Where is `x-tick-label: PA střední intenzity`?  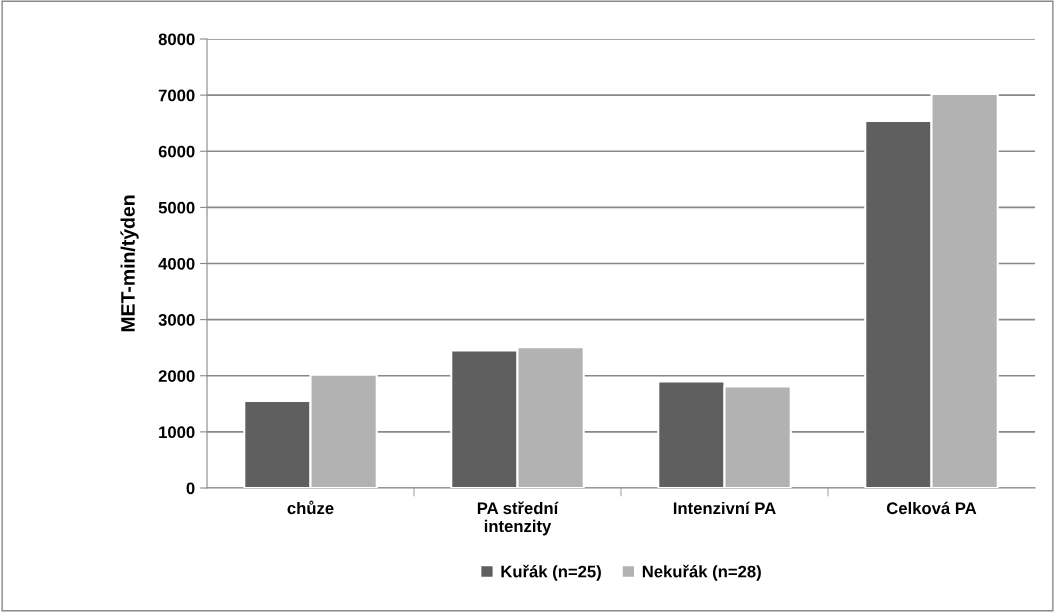 x-tick-label: PA střední intenzity is located at coordinates (518, 518).